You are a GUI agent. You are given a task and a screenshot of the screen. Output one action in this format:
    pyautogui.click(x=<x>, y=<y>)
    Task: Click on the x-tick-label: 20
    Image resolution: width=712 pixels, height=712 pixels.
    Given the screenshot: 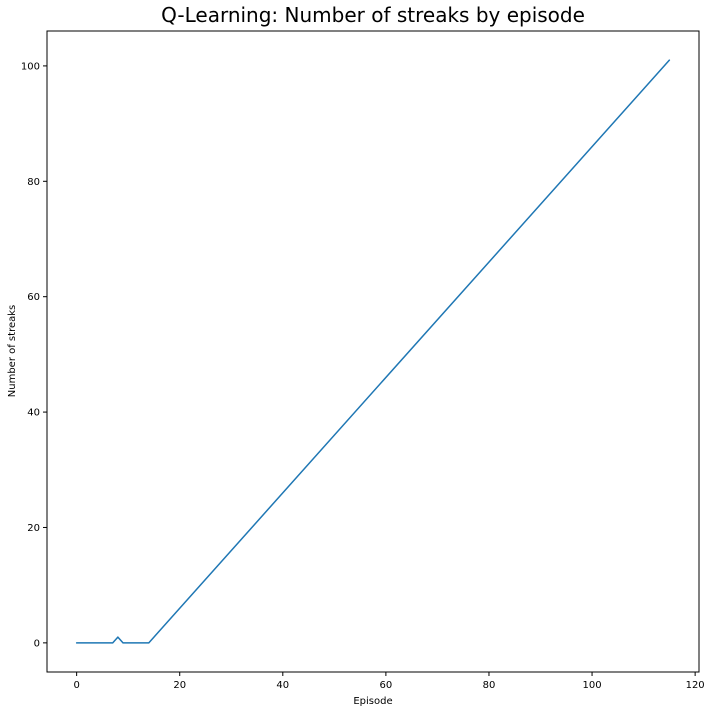 What is the action you would take?
    pyautogui.click(x=179, y=685)
    